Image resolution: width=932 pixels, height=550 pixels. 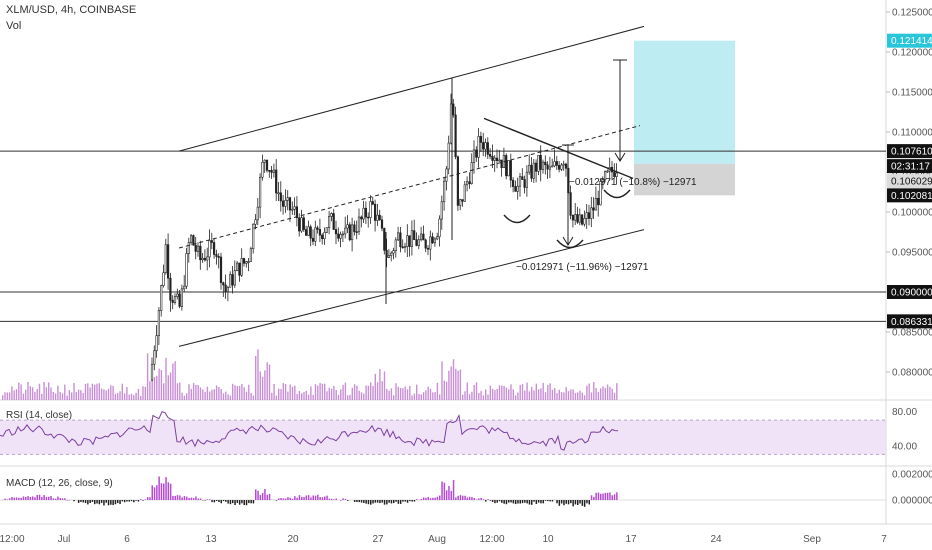 I want to click on x-axis-label: 12:00, so click(x=491, y=539).